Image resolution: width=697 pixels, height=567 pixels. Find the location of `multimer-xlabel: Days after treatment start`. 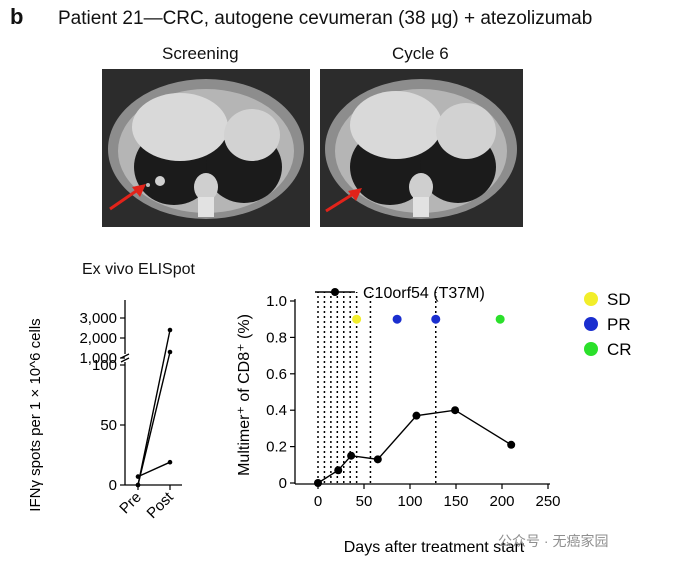

multimer-xlabel: Days after treatment start is located at coordinates (434, 547).